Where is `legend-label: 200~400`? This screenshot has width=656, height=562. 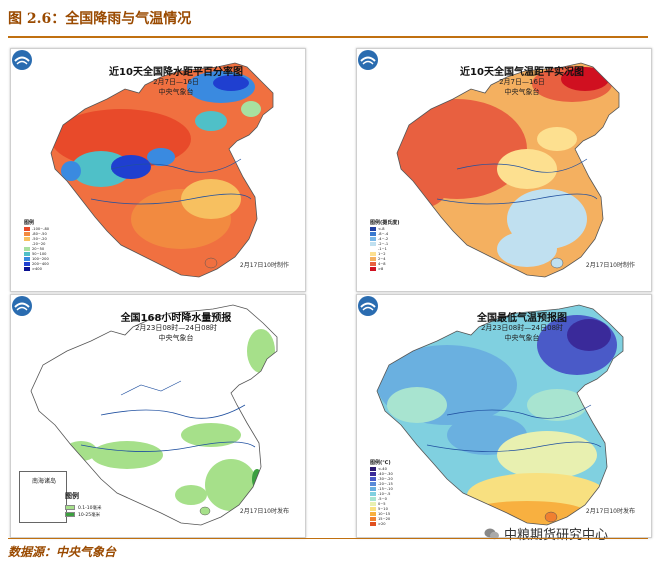
legend-label: 200~400 is located at coordinates (40, 263).